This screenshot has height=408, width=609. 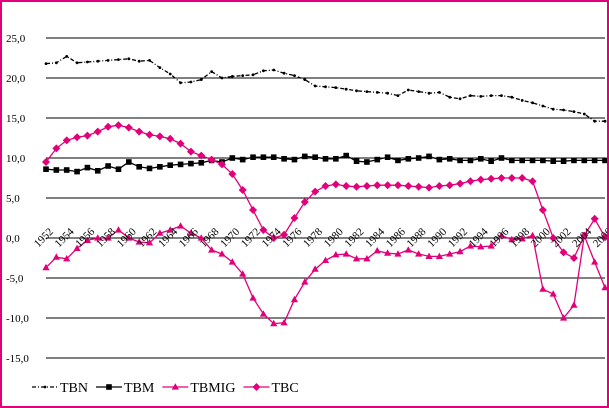 I want to click on legend-label: TBMIG, so click(x=212, y=388).